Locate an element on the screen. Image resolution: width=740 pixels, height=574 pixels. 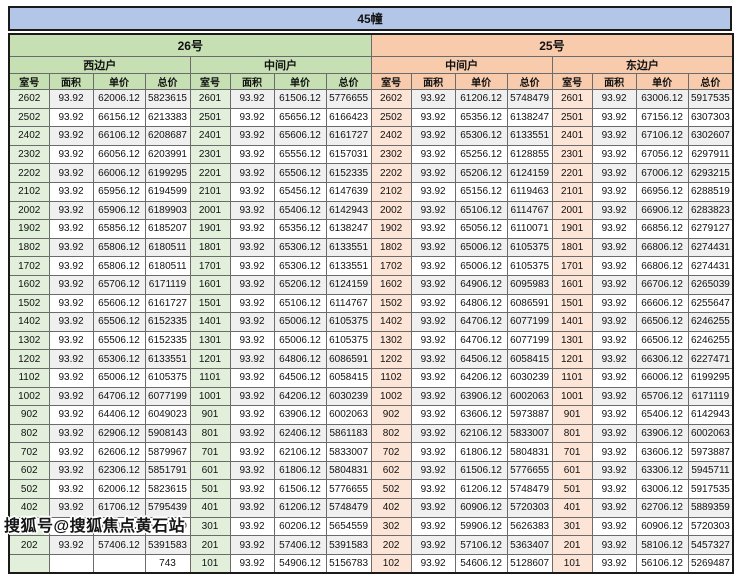
price-cell: 62706.12 is located at coordinates (662, 508).